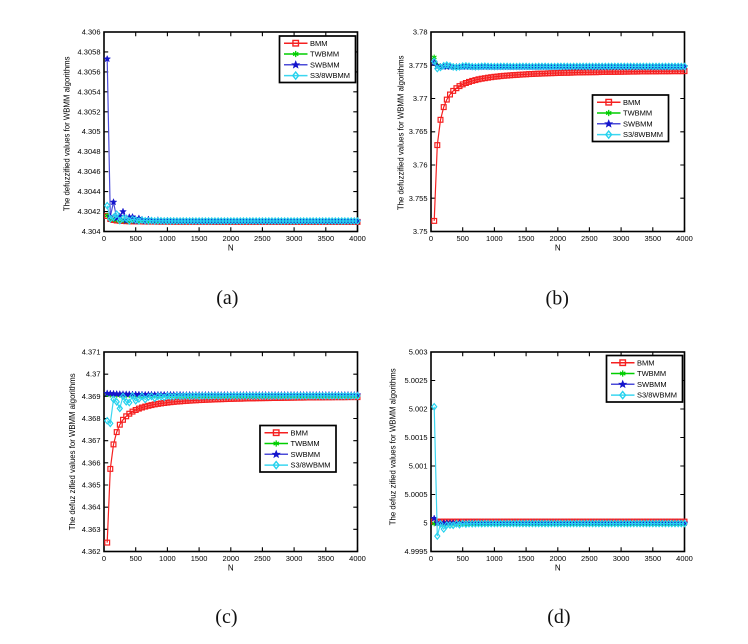 This screenshot has width=748, height=644. What do you see at coordinates (89, 171) in the screenshot?
I see `svg-text: 4.3046` at bounding box center [89, 171].